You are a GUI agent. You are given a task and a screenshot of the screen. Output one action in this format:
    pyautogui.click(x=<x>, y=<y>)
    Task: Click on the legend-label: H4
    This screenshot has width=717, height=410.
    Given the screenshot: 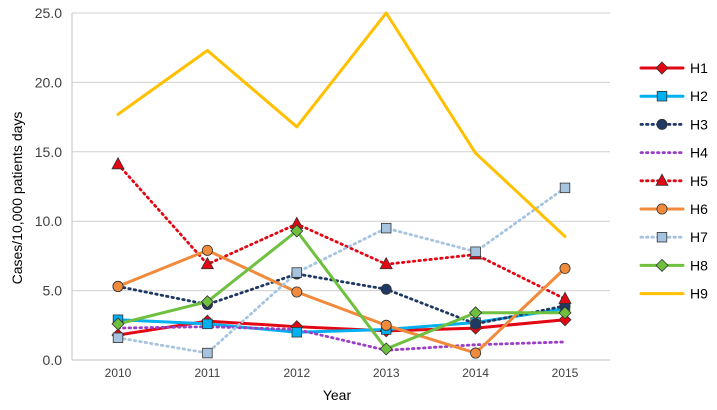 What is the action you would take?
    pyautogui.click(x=699, y=153)
    